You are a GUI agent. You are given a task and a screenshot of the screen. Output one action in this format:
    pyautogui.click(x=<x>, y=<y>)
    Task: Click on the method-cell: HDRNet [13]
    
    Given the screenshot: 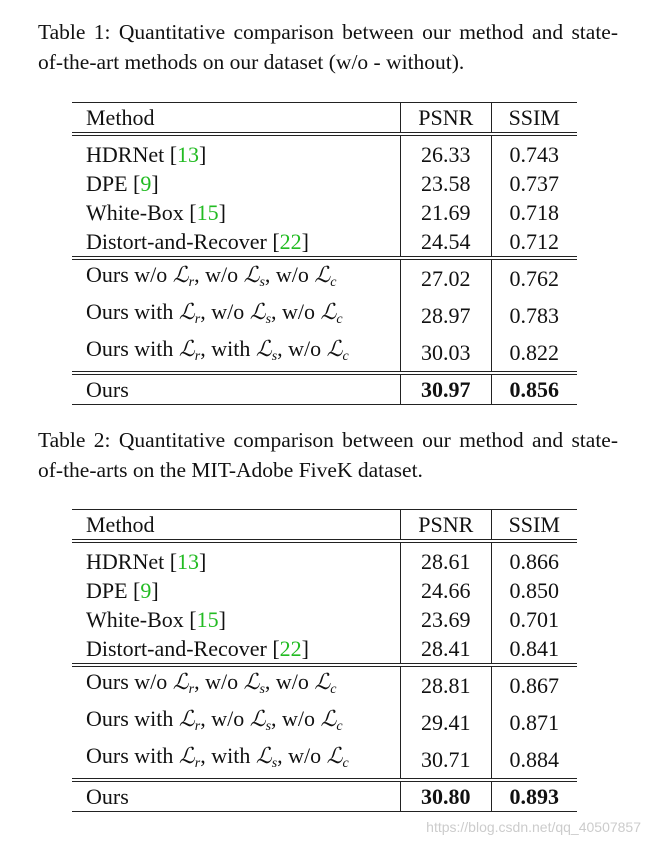 What is the action you would take?
    pyautogui.click(x=236, y=558)
    